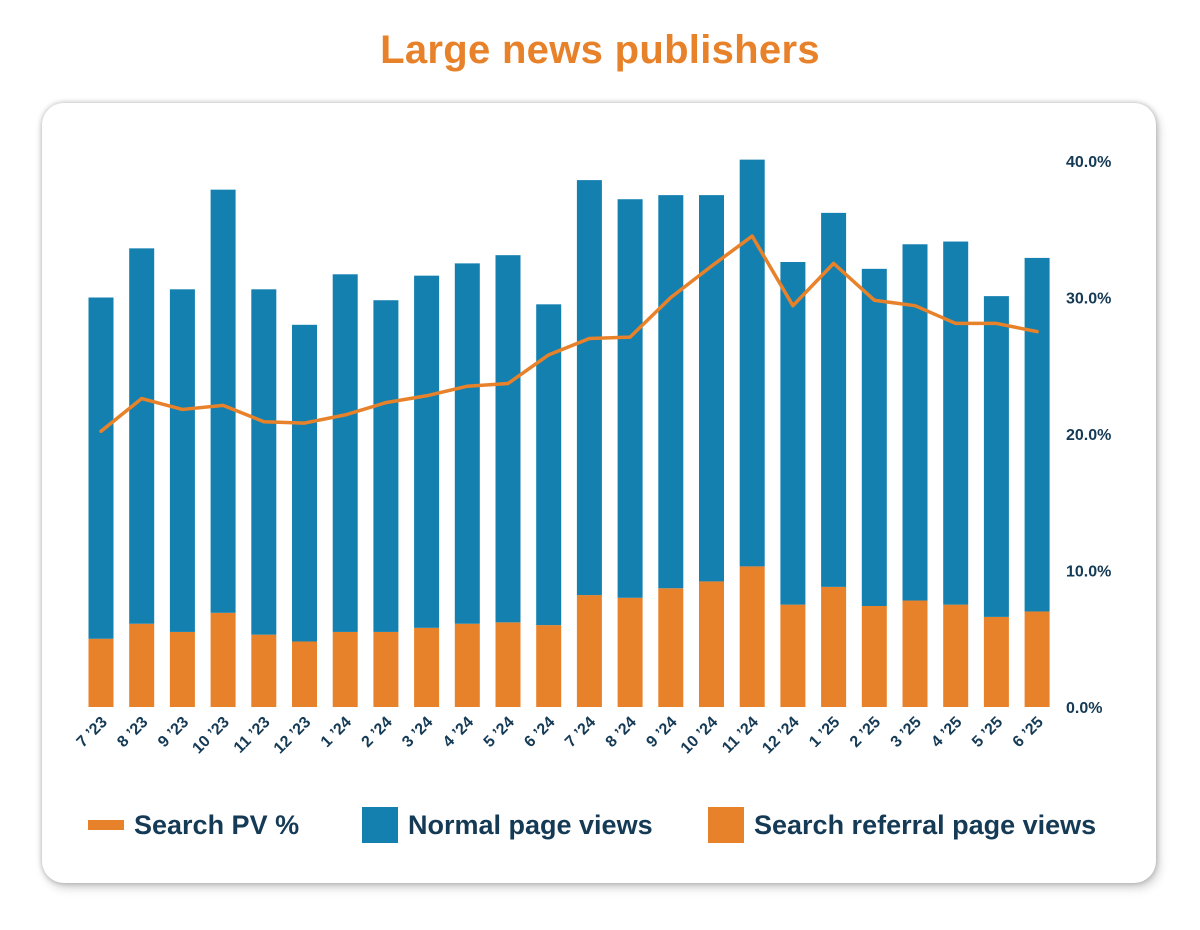 The height and width of the screenshot is (930, 1200). Describe the element at coordinates (499, 732) in the screenshot. I see `x-tick-label: 5 ’24` at that location.